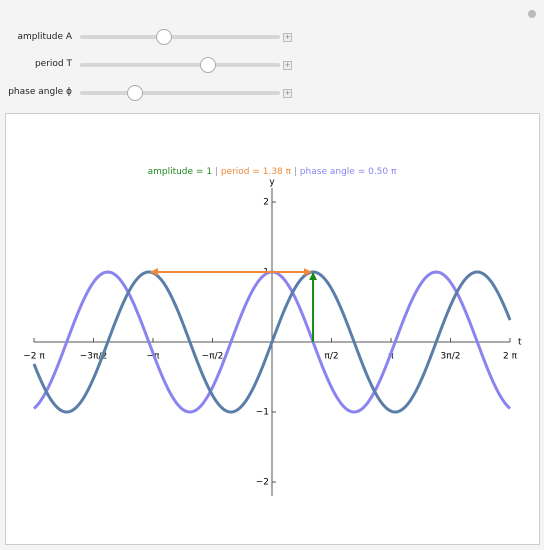  Describe the element at coordinates (213, 357) in the screenshot. I see `x-tick-label: −π/2` at that location.